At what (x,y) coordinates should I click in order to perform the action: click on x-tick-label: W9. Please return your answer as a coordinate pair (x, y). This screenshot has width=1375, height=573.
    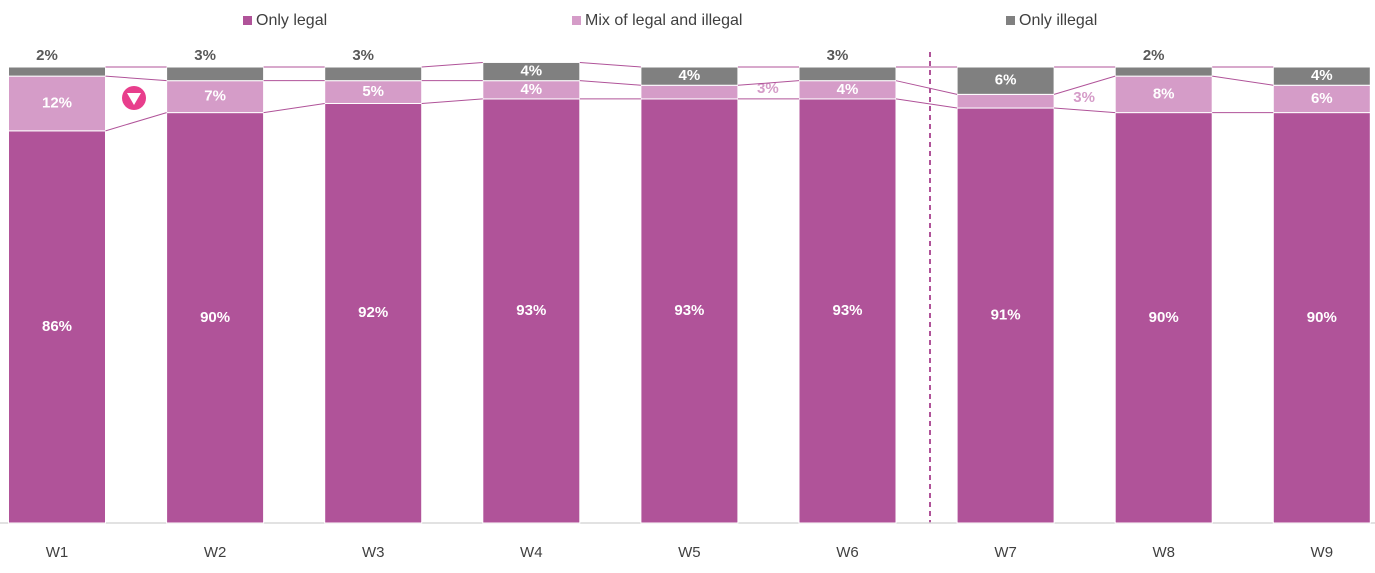
    Looking at the image, I should click on (1322, 552).